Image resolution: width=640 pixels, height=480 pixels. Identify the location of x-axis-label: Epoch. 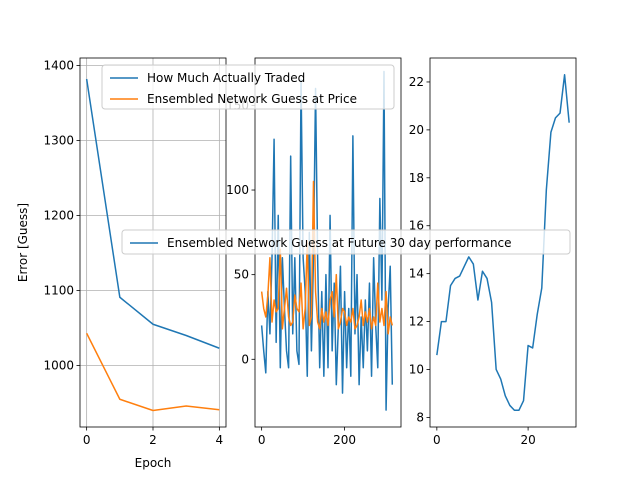
(153, 463).